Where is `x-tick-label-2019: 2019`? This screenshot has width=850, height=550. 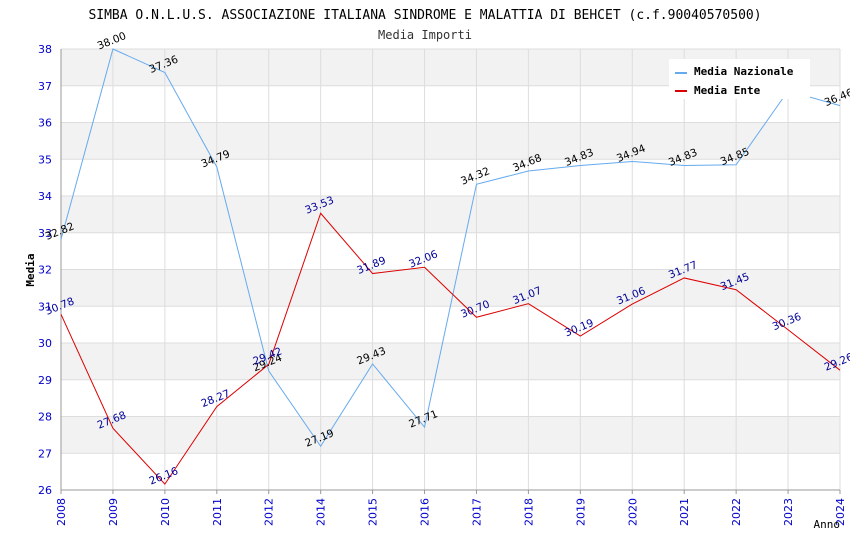 x-tick-label-2019: 2019 is located at coordinates (580, 512).